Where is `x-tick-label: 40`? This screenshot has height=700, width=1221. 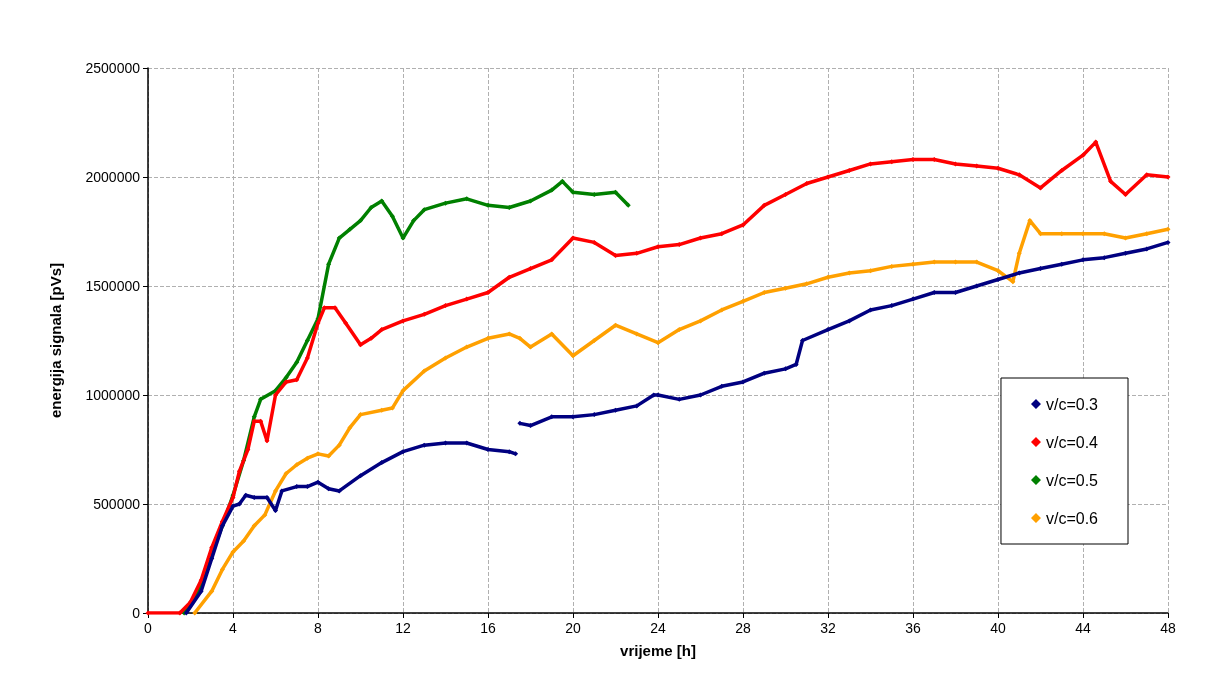 x-tick-label: 40 is located at coordinates (998, 628).